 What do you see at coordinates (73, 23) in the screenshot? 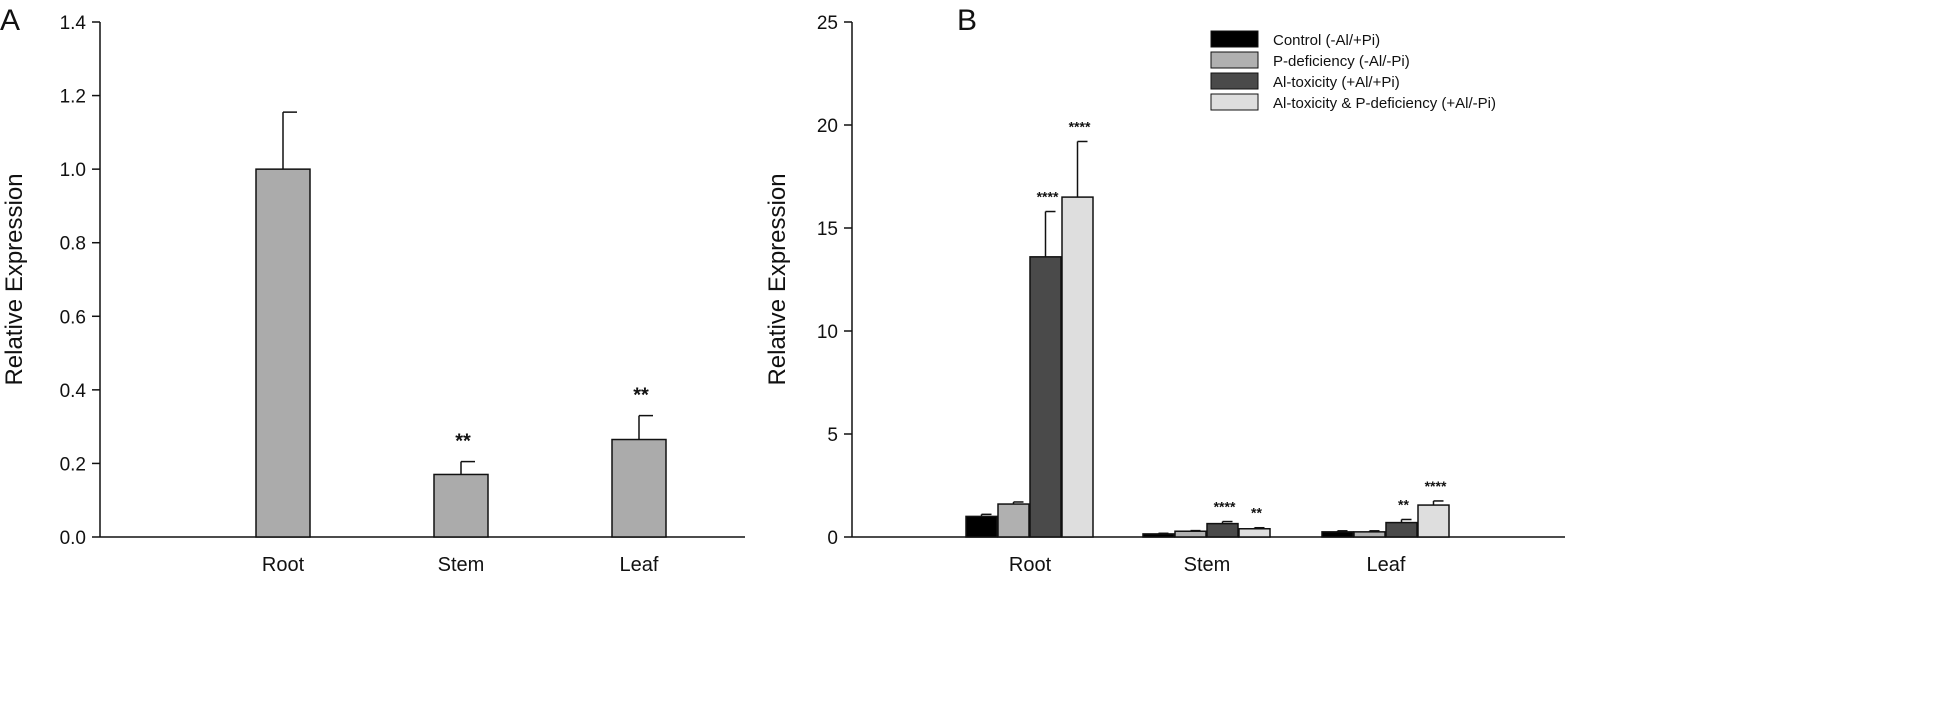
I see `panel-a-y-tick-label: 1.4` at bounding box center [73, 23].